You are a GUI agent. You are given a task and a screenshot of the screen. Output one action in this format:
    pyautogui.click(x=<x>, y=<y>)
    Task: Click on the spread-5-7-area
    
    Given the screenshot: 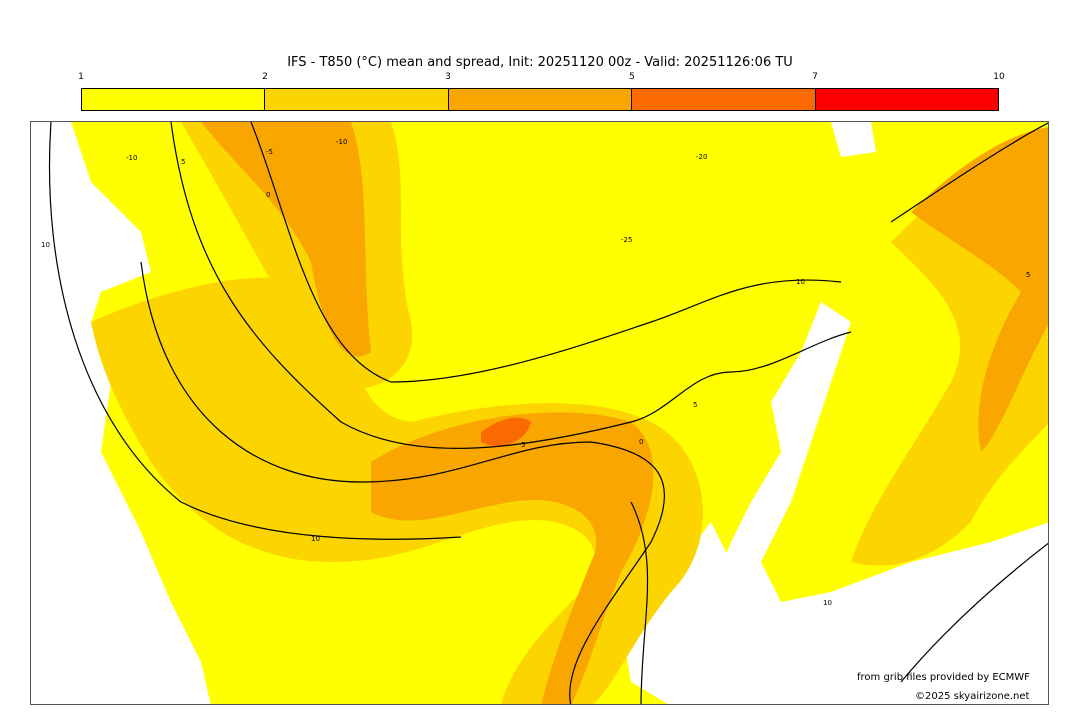 What is the action you would take?
    pyautogui.click(x=506, y=431)
    